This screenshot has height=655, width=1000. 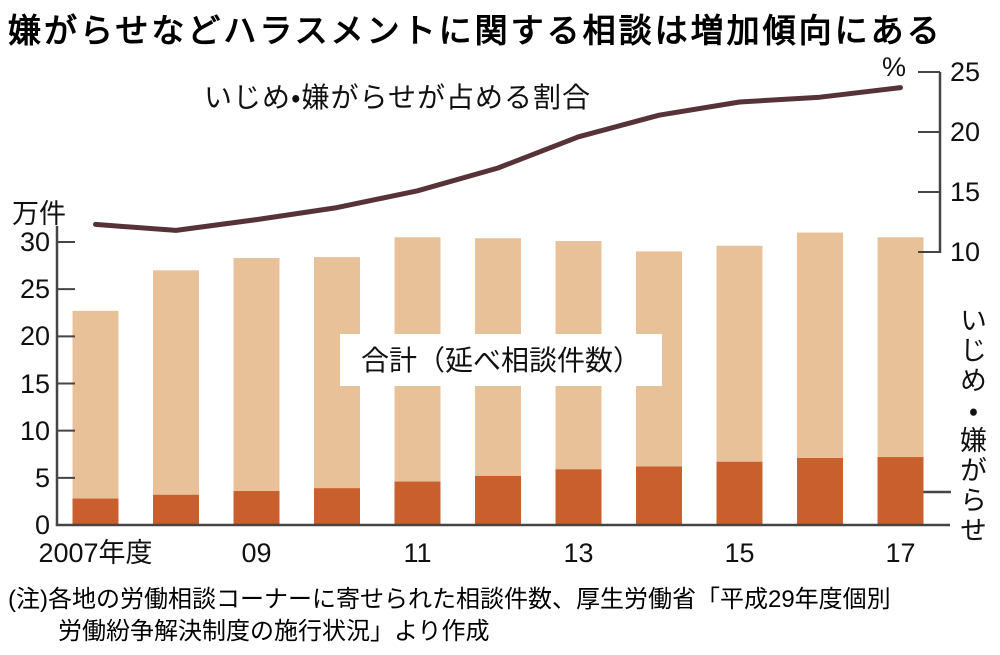 I want to click on left-tick-label-30: 30, so click(x=34, y=242).